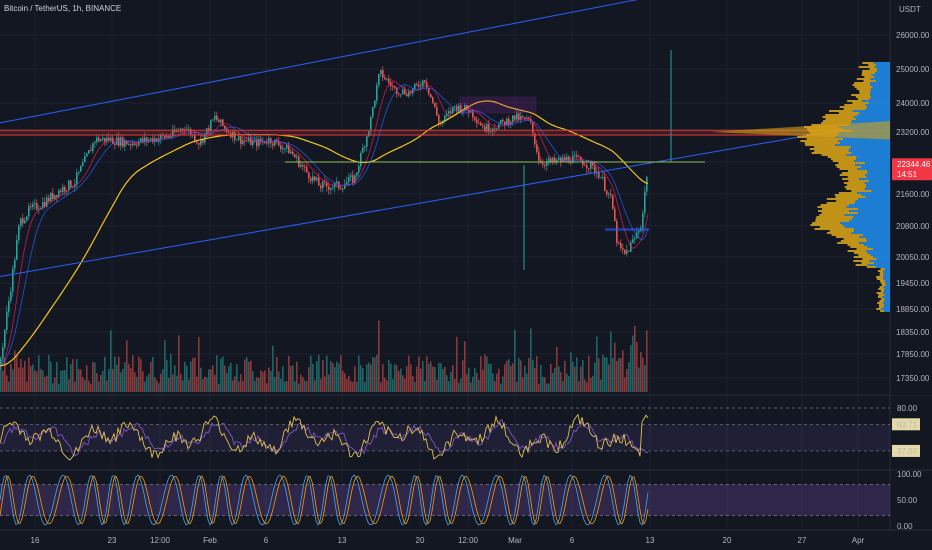  What do you see at coordinates (905, 526) in the screenshot?
I see `stoch-tick-label: 0.00` at bounding box center [905, 526].